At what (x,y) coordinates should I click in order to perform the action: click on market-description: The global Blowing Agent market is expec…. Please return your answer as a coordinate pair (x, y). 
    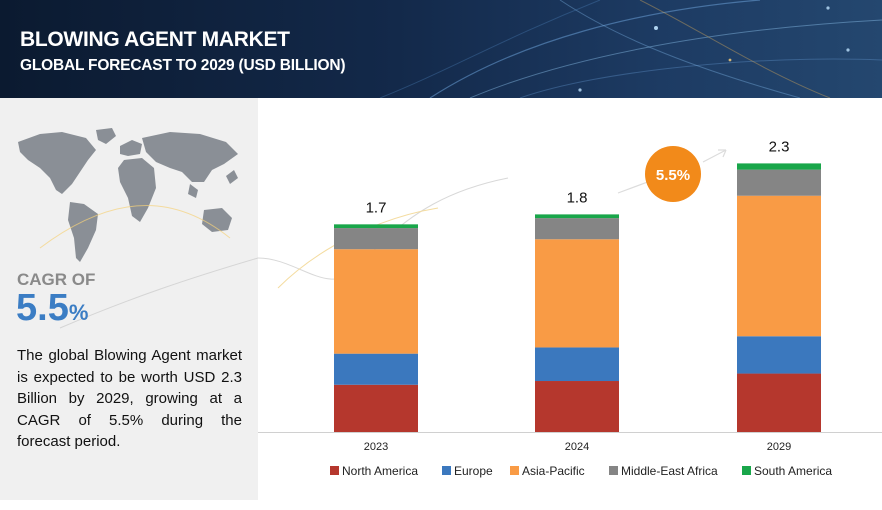
    Looking at the image, I should click on (129, 399).